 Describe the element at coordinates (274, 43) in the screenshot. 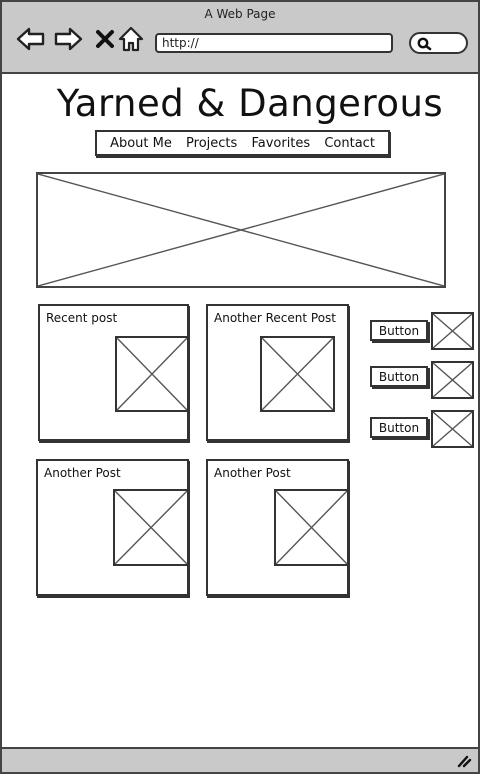

I see `url-input: http://` at that location.